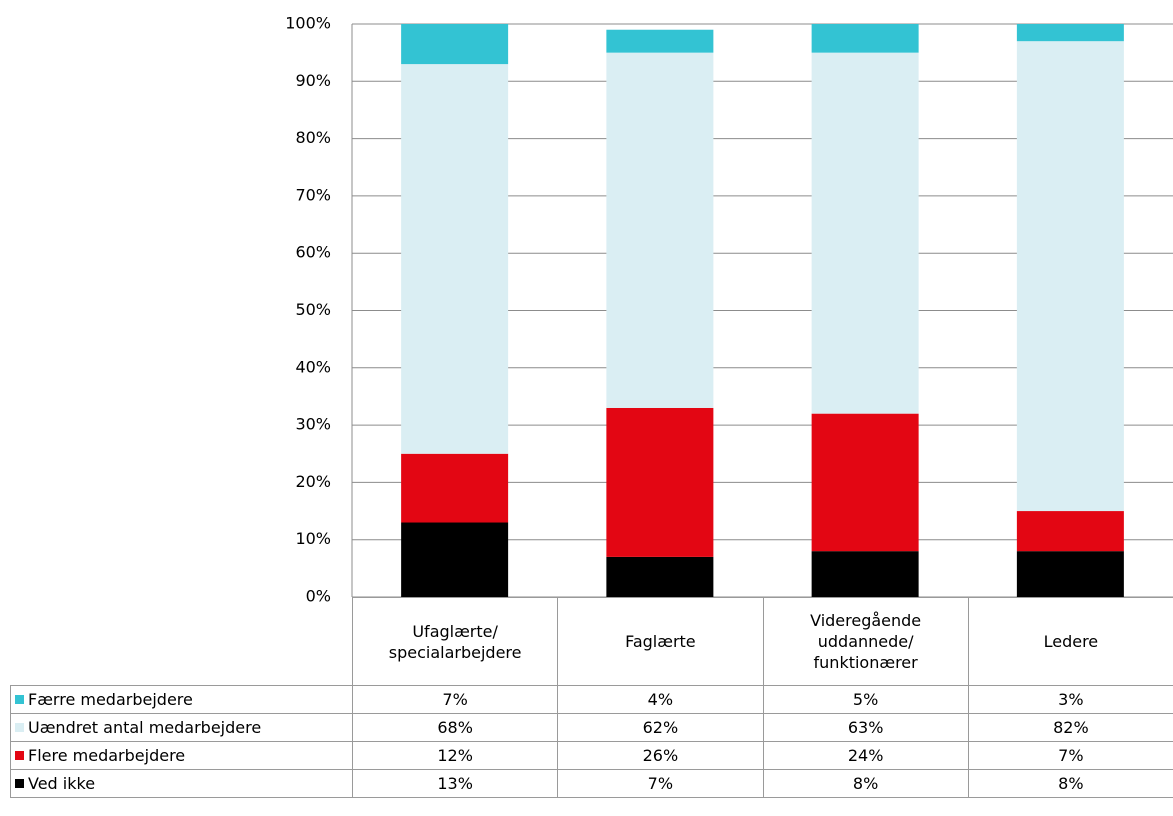  I want to click on data-label: 68%, so click(455, 727).